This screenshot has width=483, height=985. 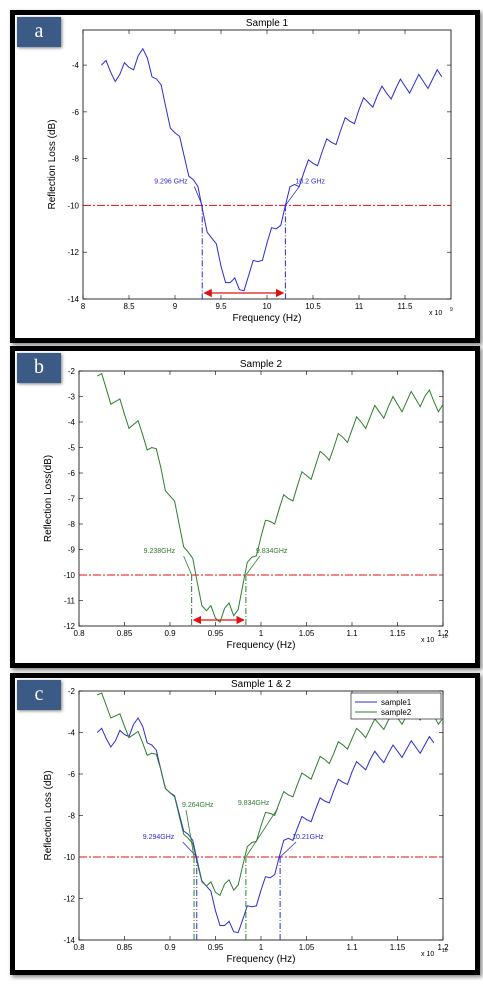 I want to click on marker-label: 10.21GHz, so click(x=308, y=837).